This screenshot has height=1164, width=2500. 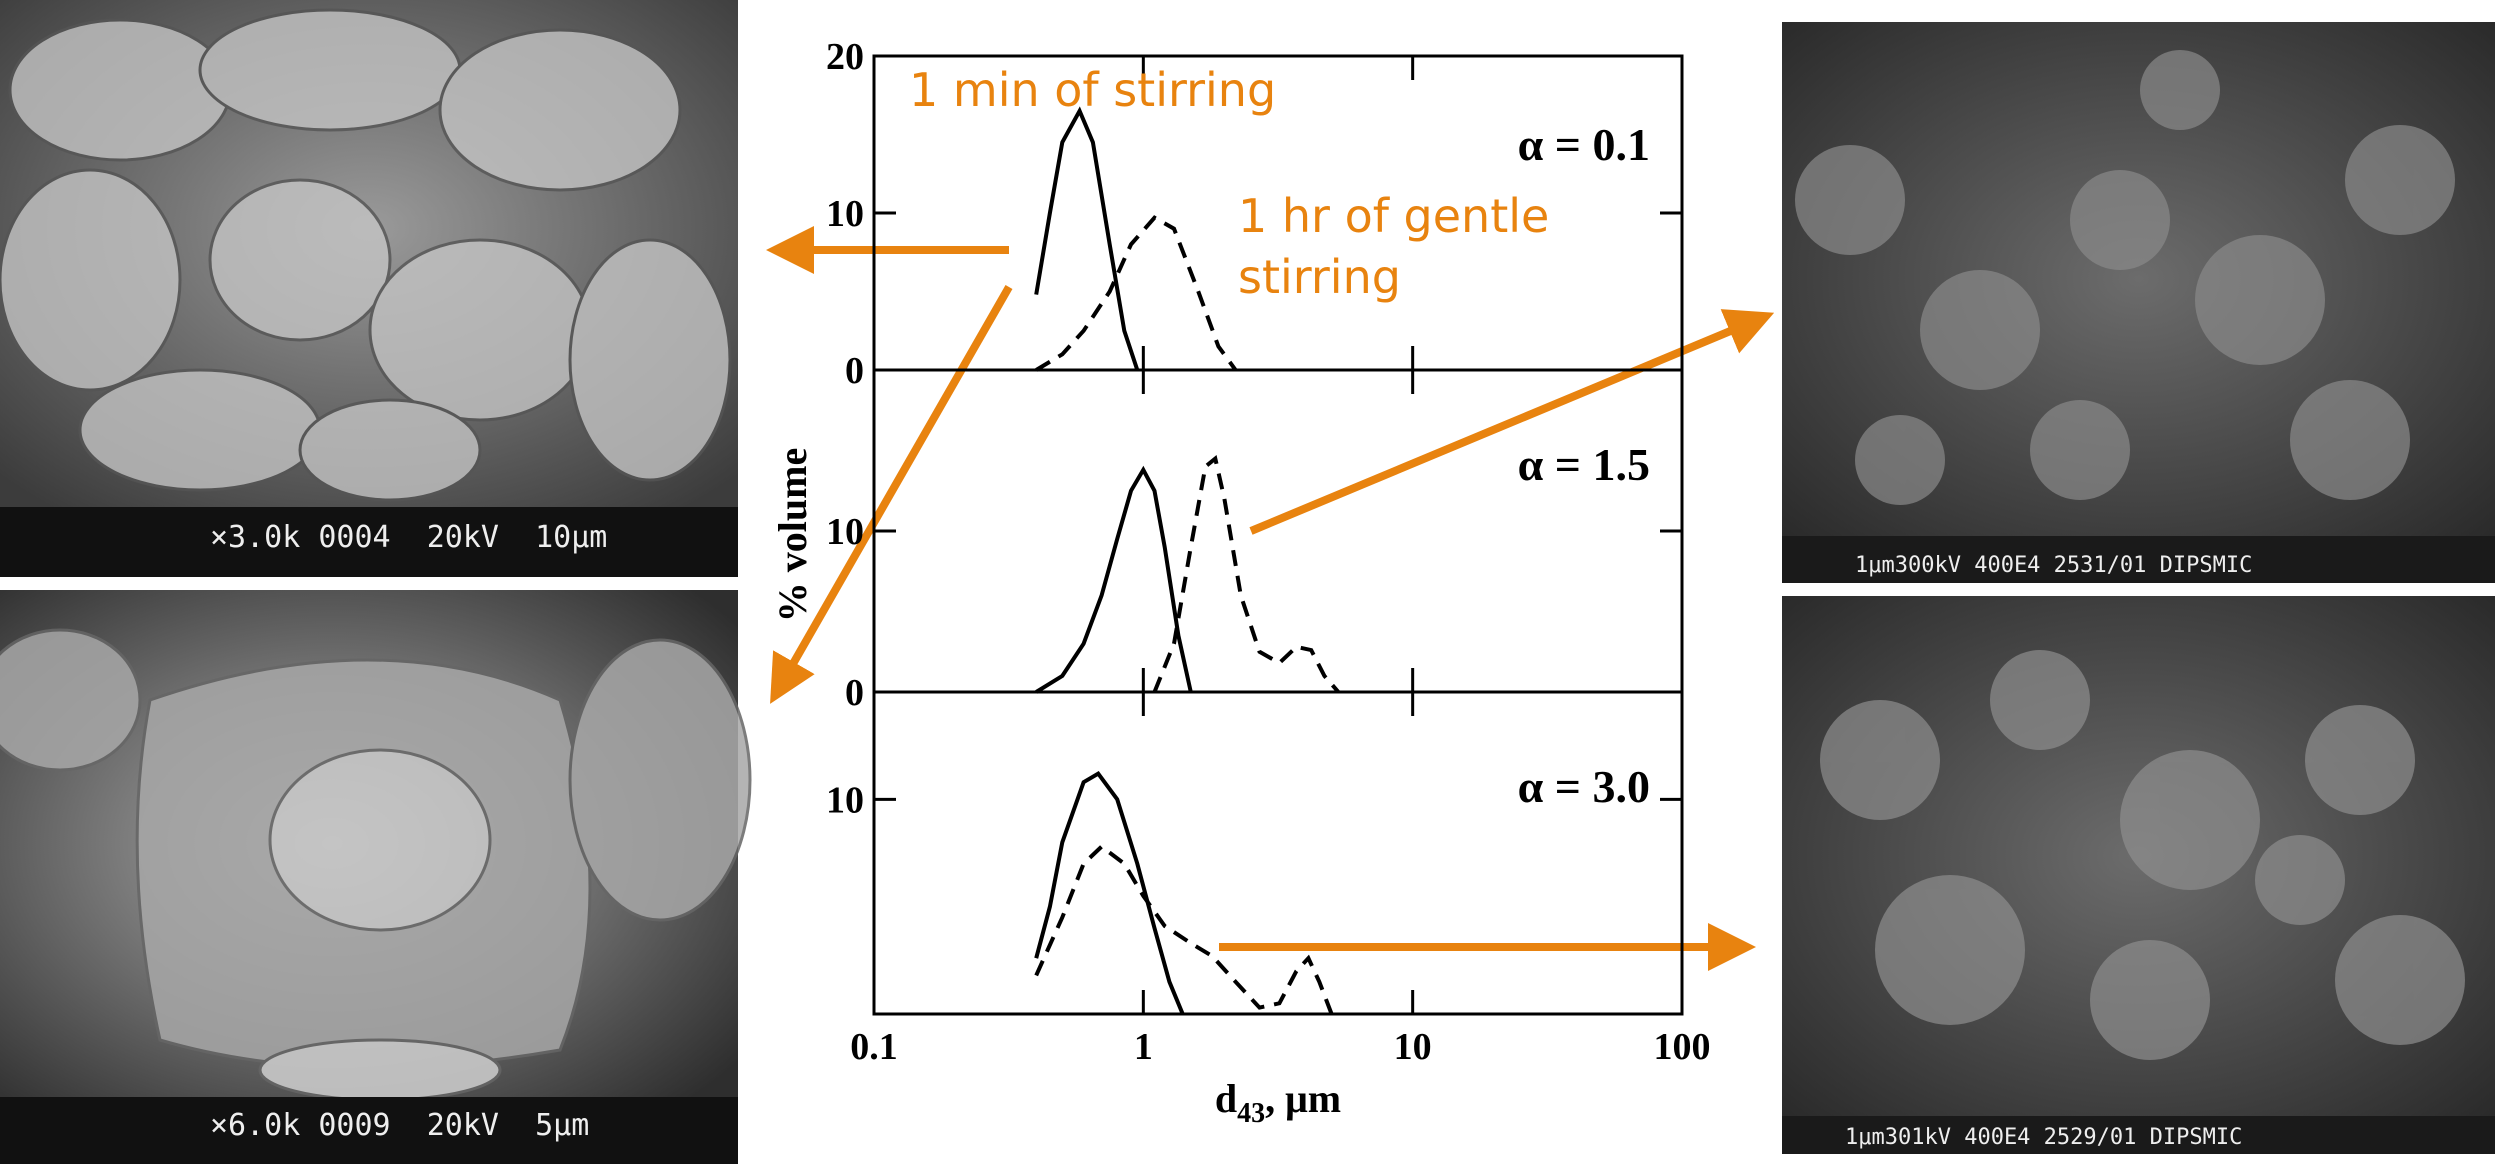 What do you see at coordinates (1092, 90) in the screenshot?
I see `annotation: 1 min of stirring` at bounding box center [1092, 90].